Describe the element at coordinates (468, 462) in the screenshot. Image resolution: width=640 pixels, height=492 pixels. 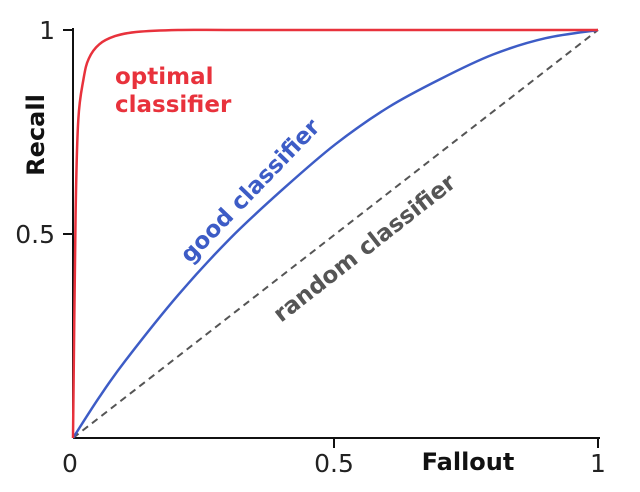
I see `x-axis-title: Fallout` at that location.